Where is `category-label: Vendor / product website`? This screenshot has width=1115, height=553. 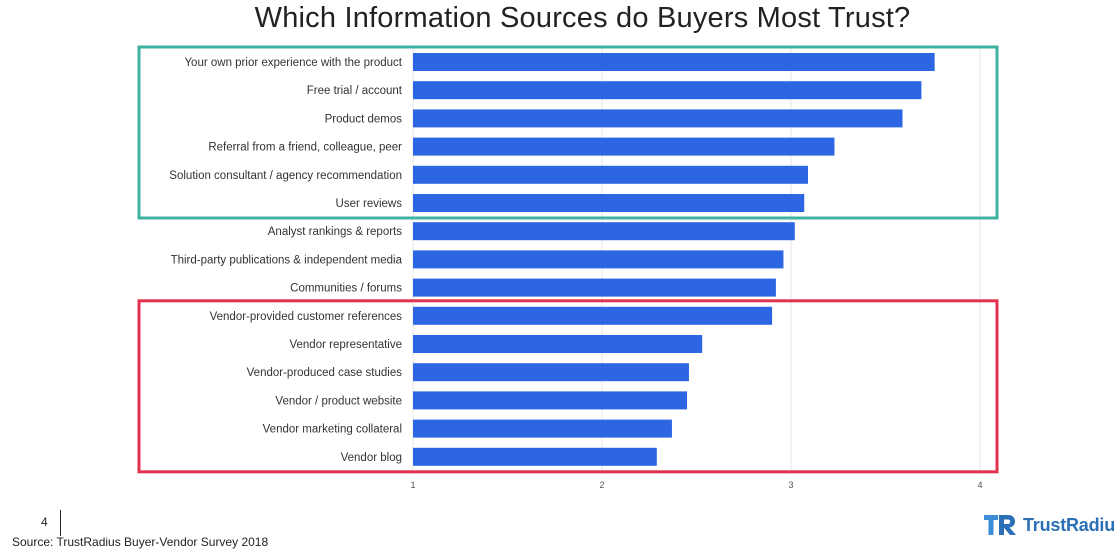
category-label: Vendor / product website is located at coordinates (338, 401).